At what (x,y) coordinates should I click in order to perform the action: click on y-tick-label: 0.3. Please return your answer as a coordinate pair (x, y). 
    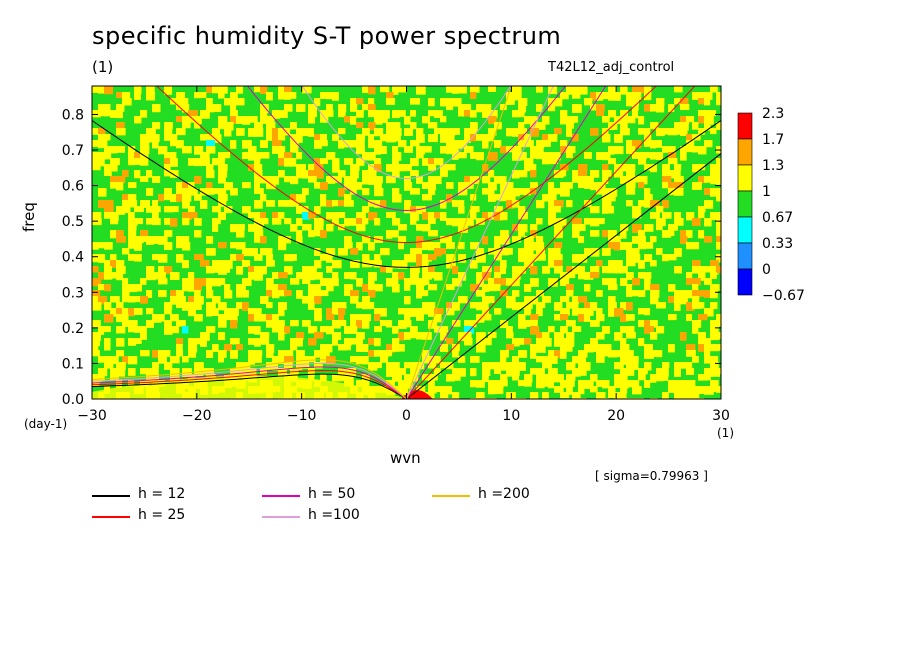
    Looking at the image, I should click on (73, 293).